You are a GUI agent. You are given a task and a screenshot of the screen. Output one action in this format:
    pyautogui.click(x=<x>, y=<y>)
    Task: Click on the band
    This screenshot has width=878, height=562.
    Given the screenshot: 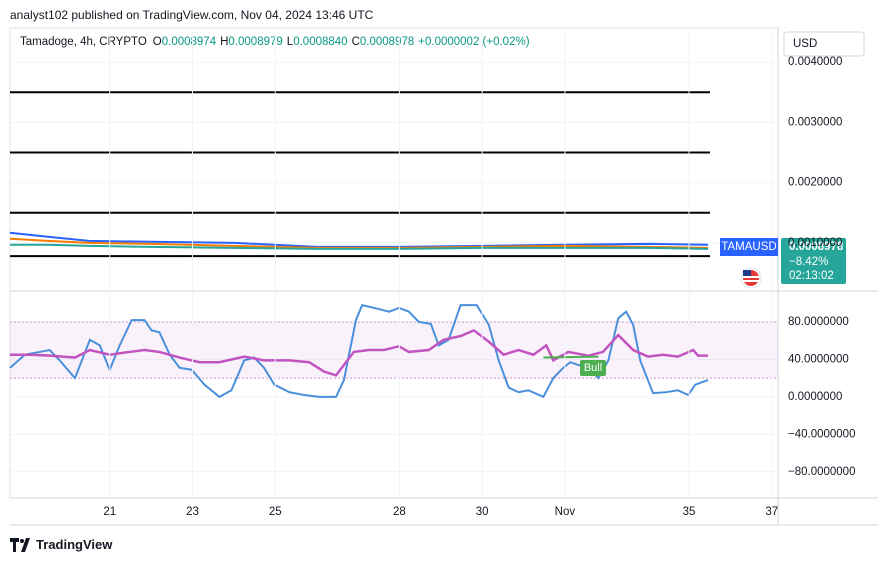 What is the action you would take?
    pyautogui.click(x=394, y=350)
    